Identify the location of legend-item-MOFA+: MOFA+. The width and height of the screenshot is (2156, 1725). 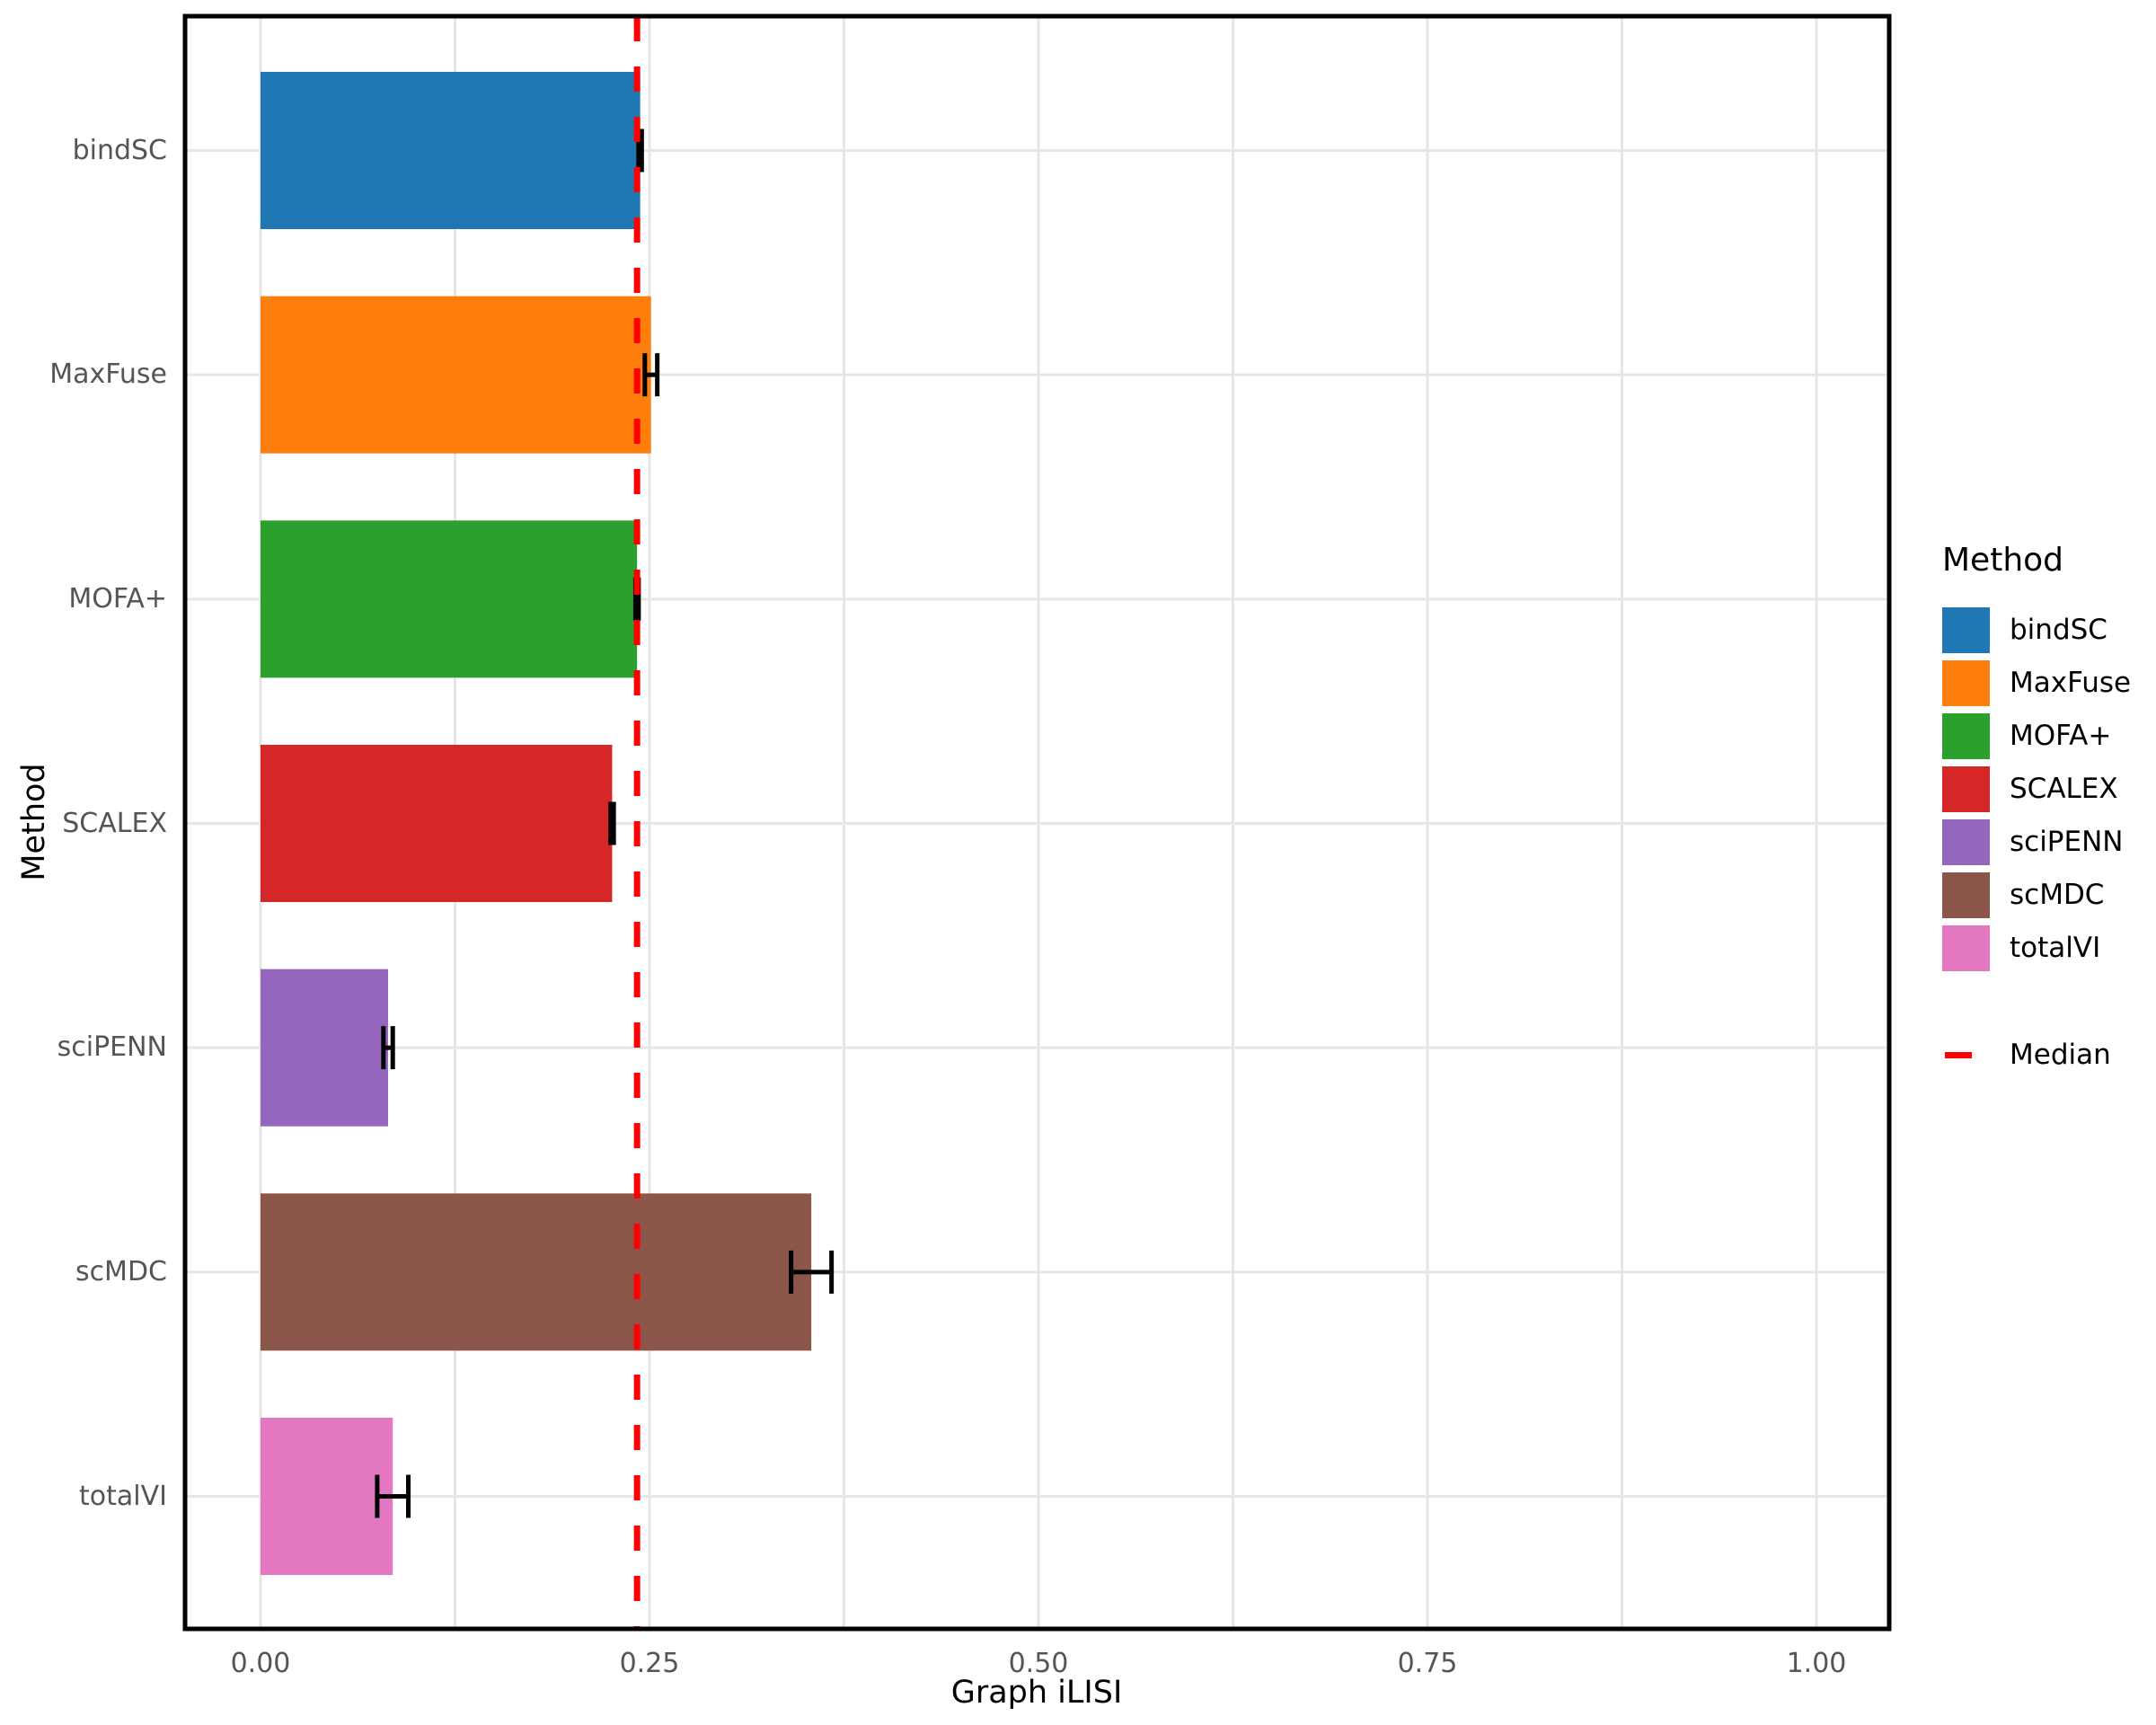
(2036, 736).